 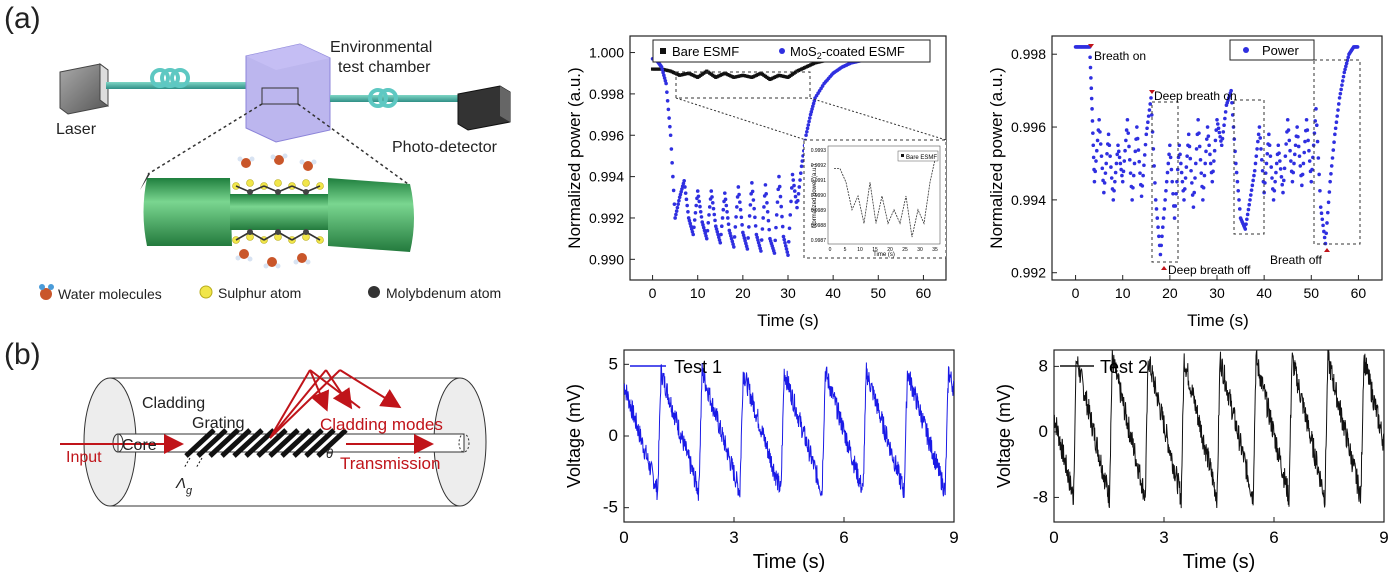 I want to click on y-tick-label: 0.996, so click(x=606, y=135).